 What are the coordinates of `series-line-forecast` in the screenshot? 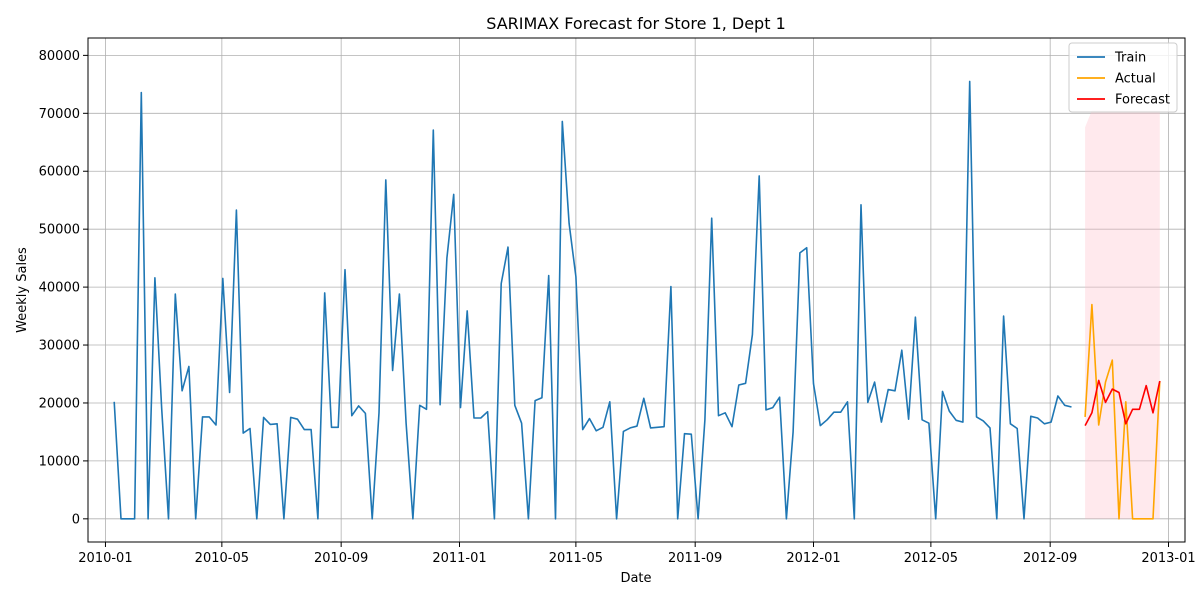 It's located at (1122, 402).